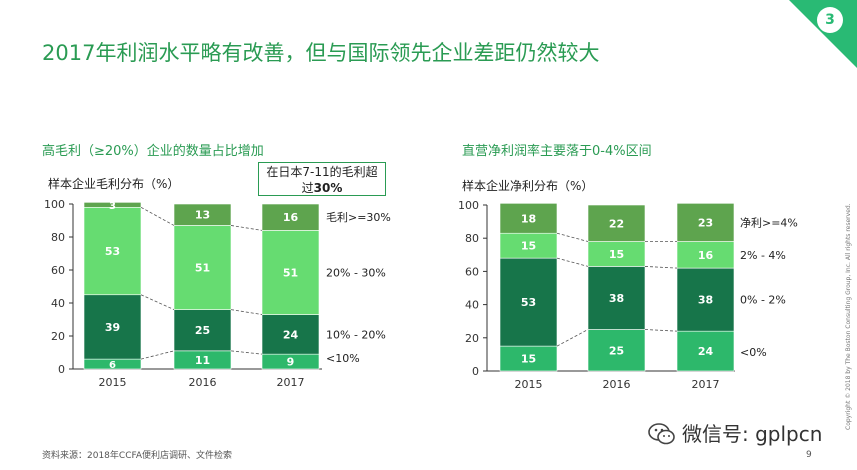 The height and width of the screenshot is (470, 857). Describe the element at coordinates (307, 188) in the screenshot. I see `callout-prefix: 过` at that location.